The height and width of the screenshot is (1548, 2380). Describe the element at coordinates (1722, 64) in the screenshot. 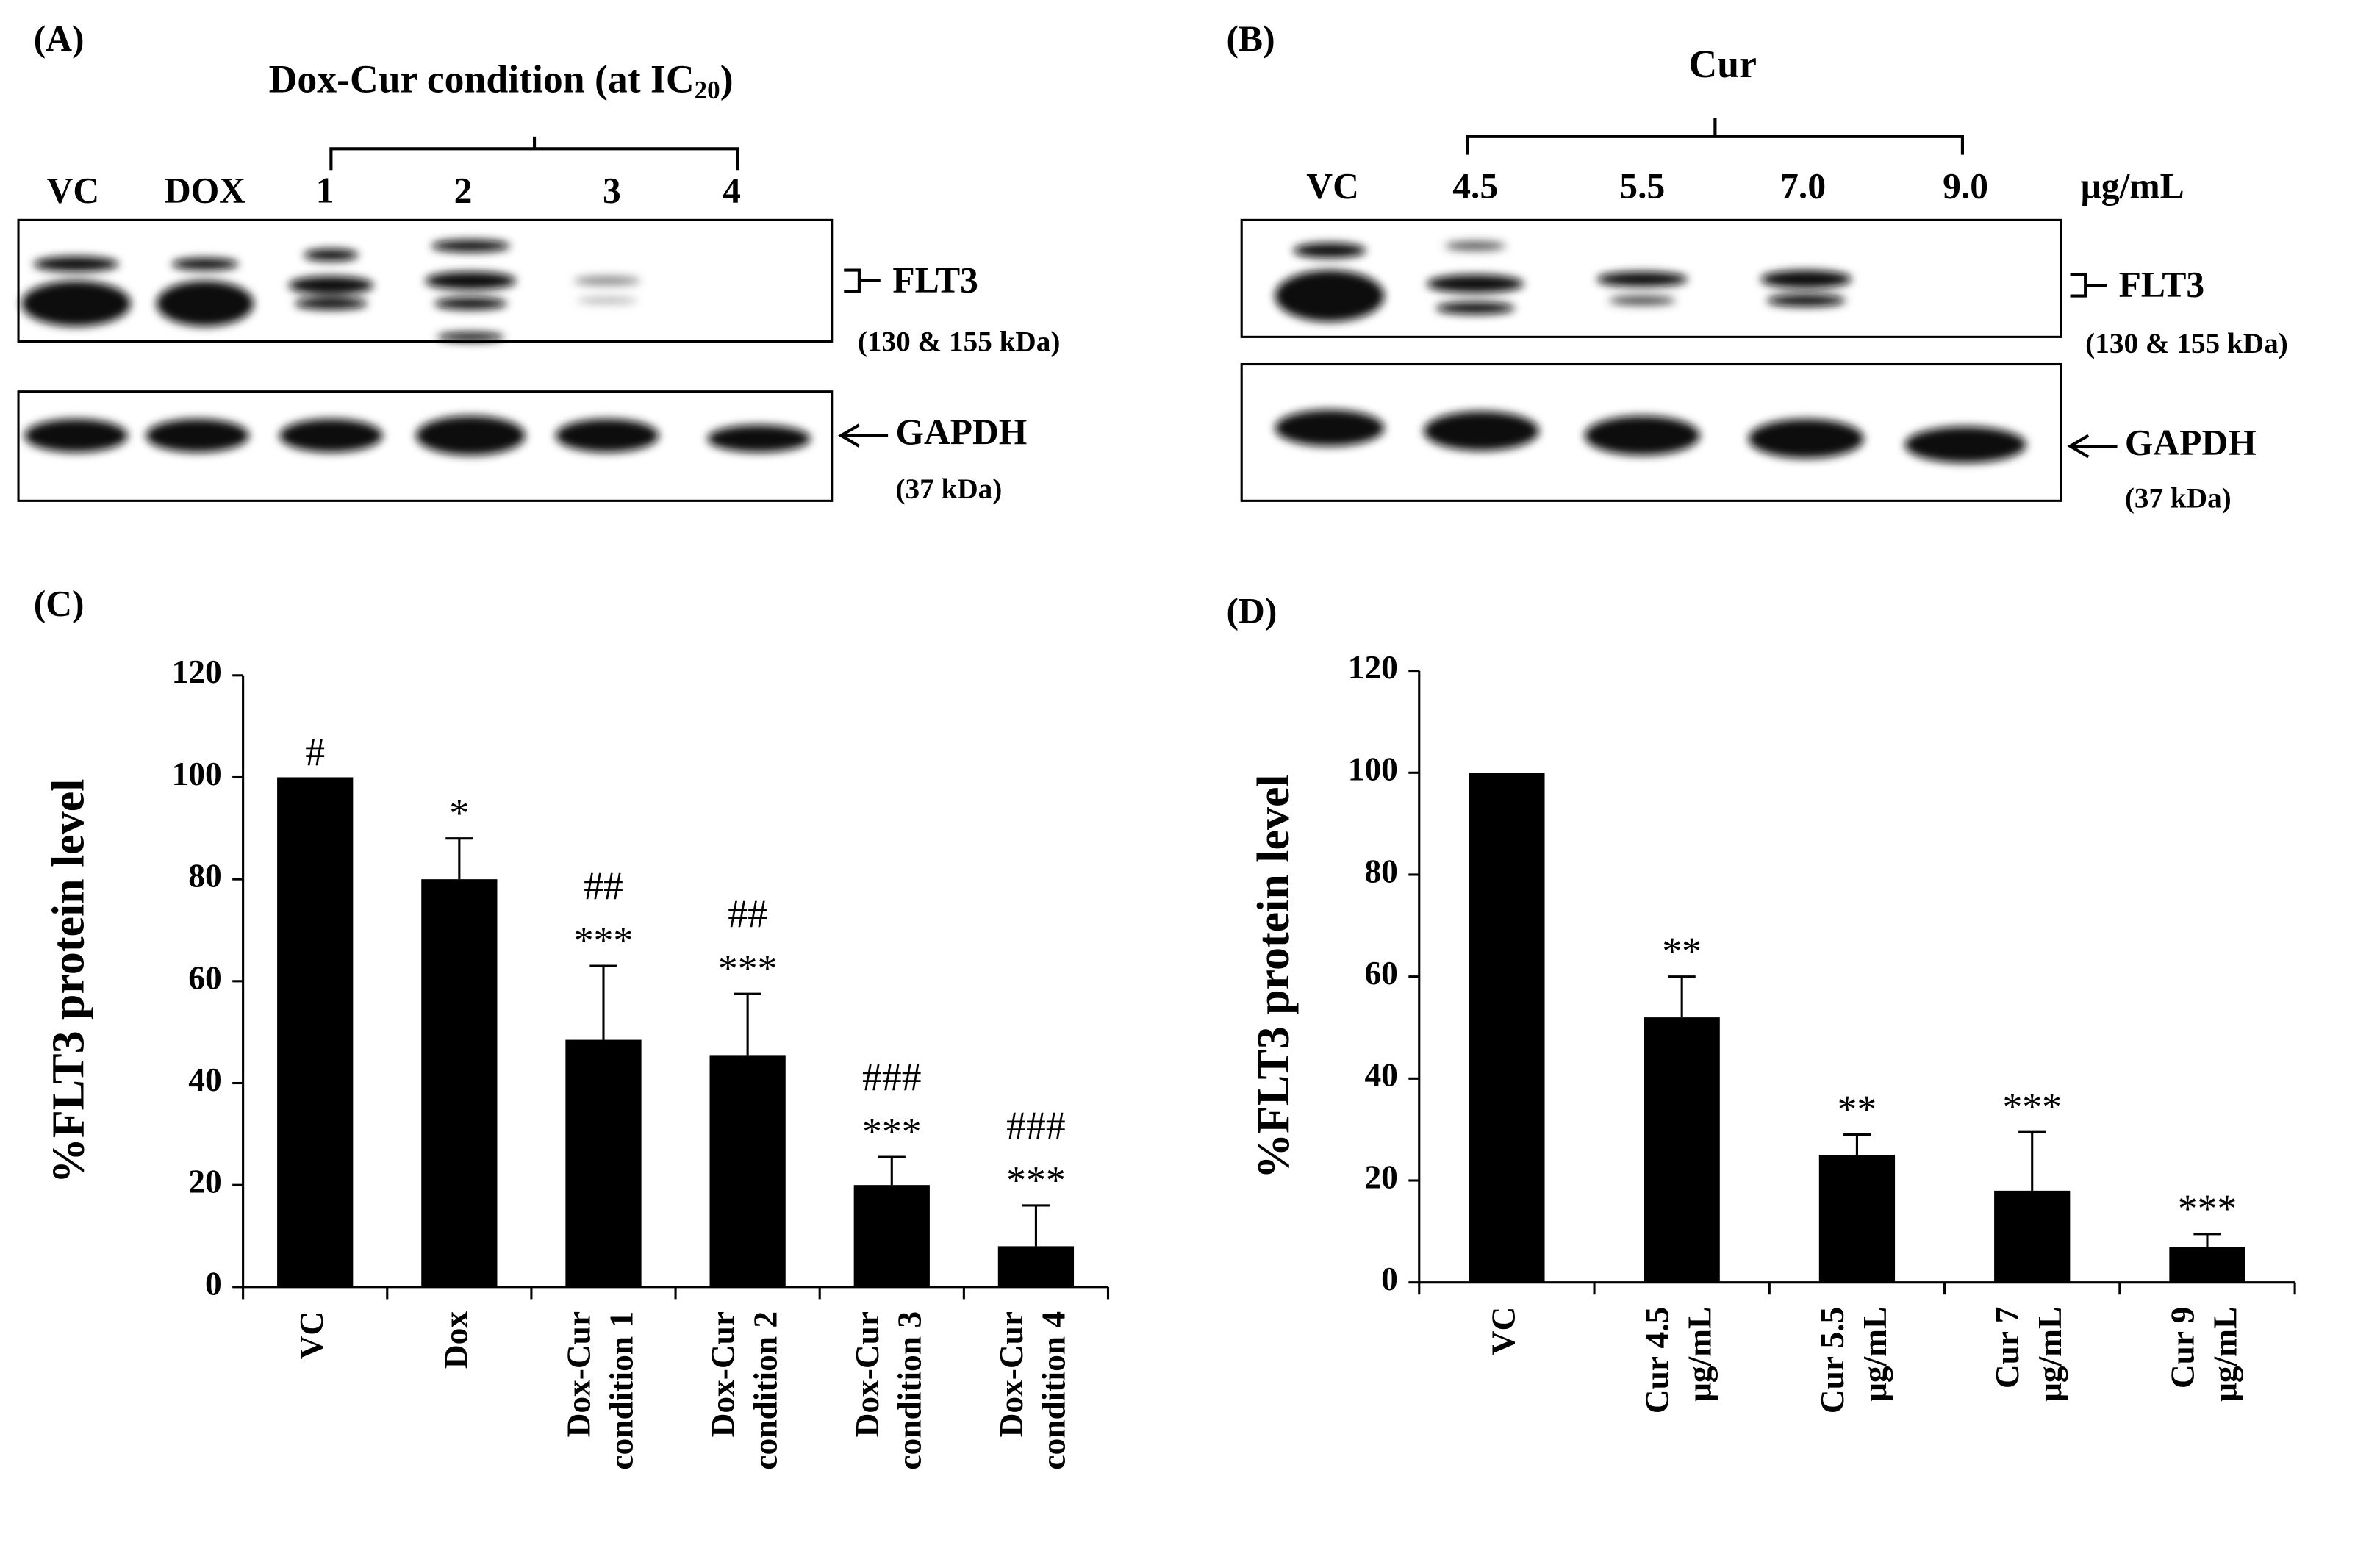

I see `blot-title: Cur` at that location.